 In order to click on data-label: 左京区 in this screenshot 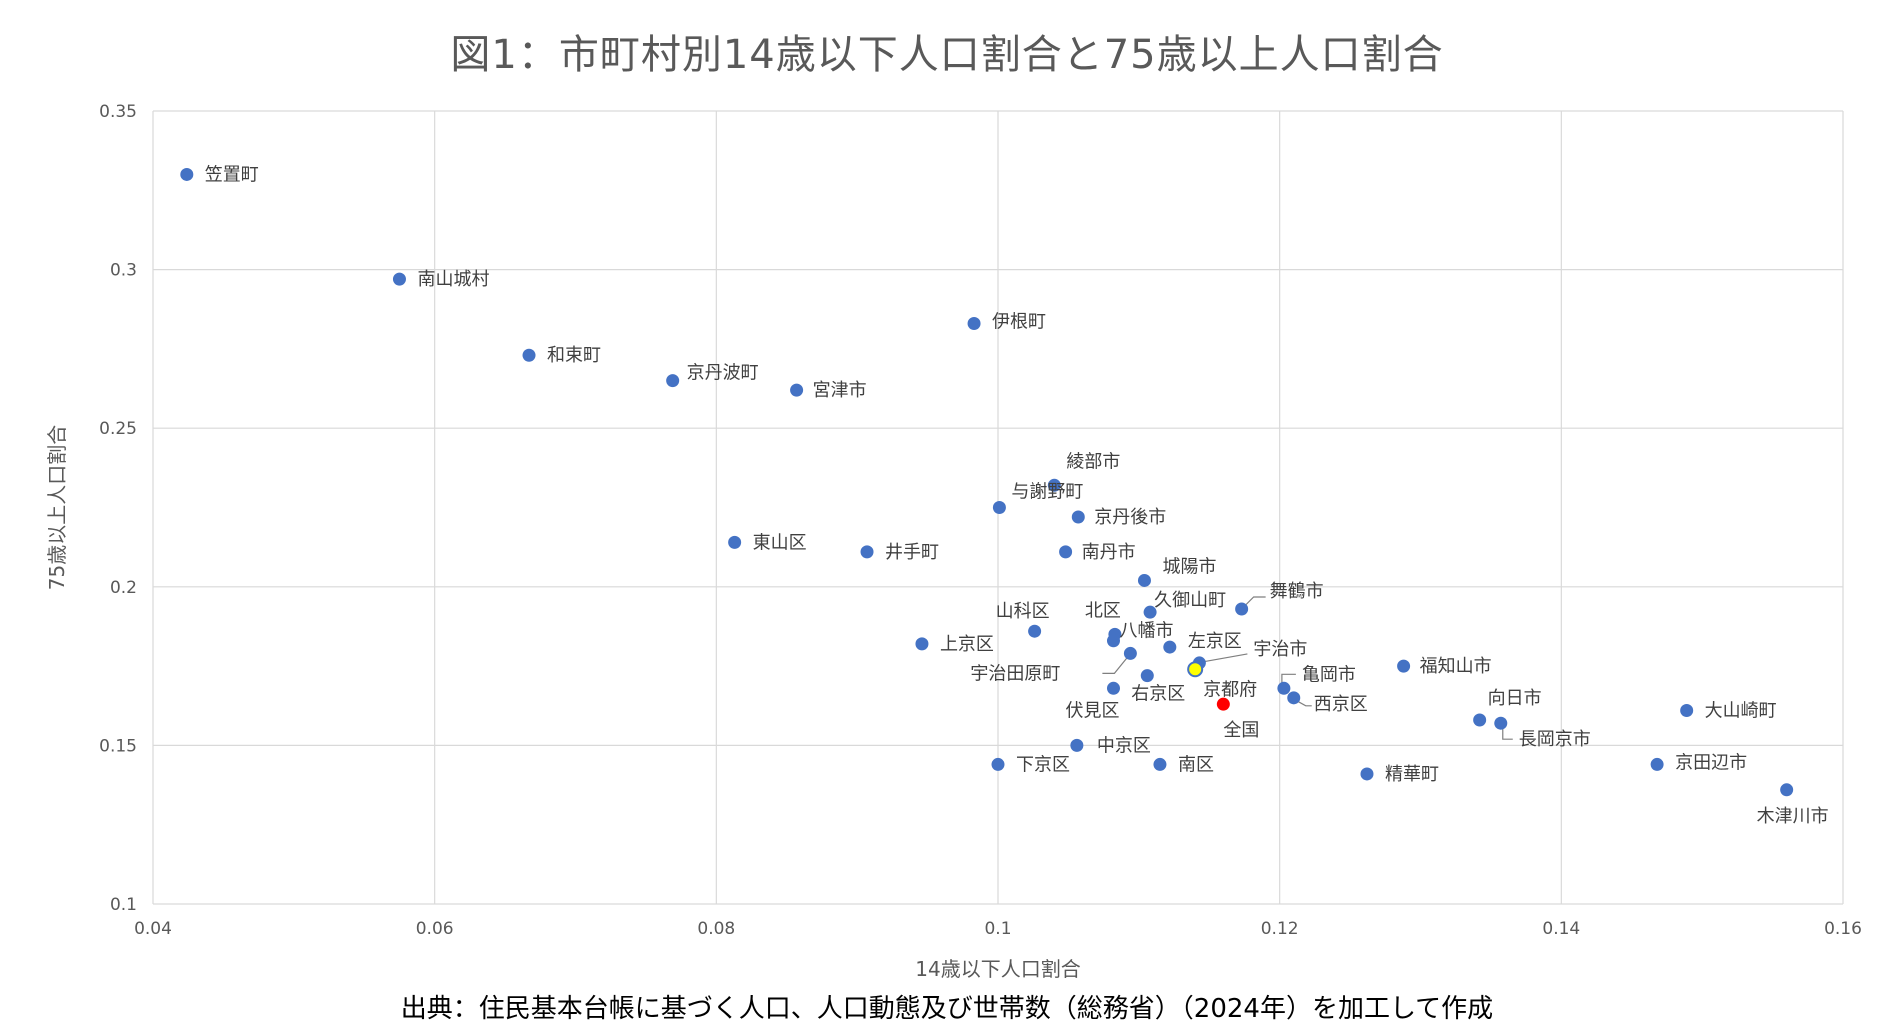, I will do `click(1215, 641)`.